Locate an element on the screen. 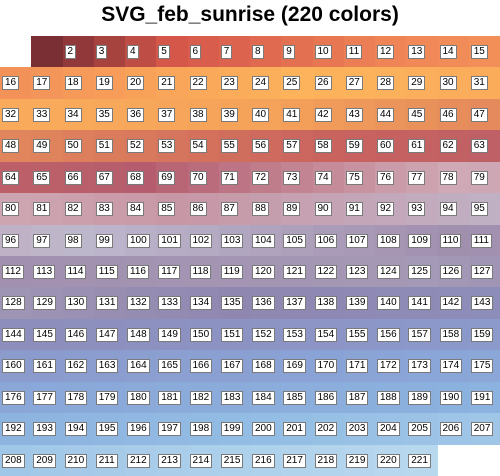 This screenshot has height=476, width=500. swatch-index-label: 61 is located at coordinates (417, 146).